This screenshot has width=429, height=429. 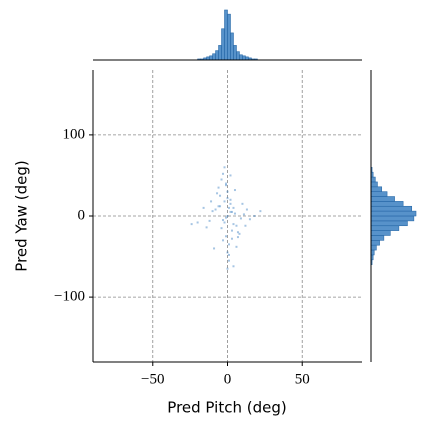 What do you see at coordinates (228, 379) in the screenshot?
I see `x-tick-label: 0` at bounding box center [228, 379].